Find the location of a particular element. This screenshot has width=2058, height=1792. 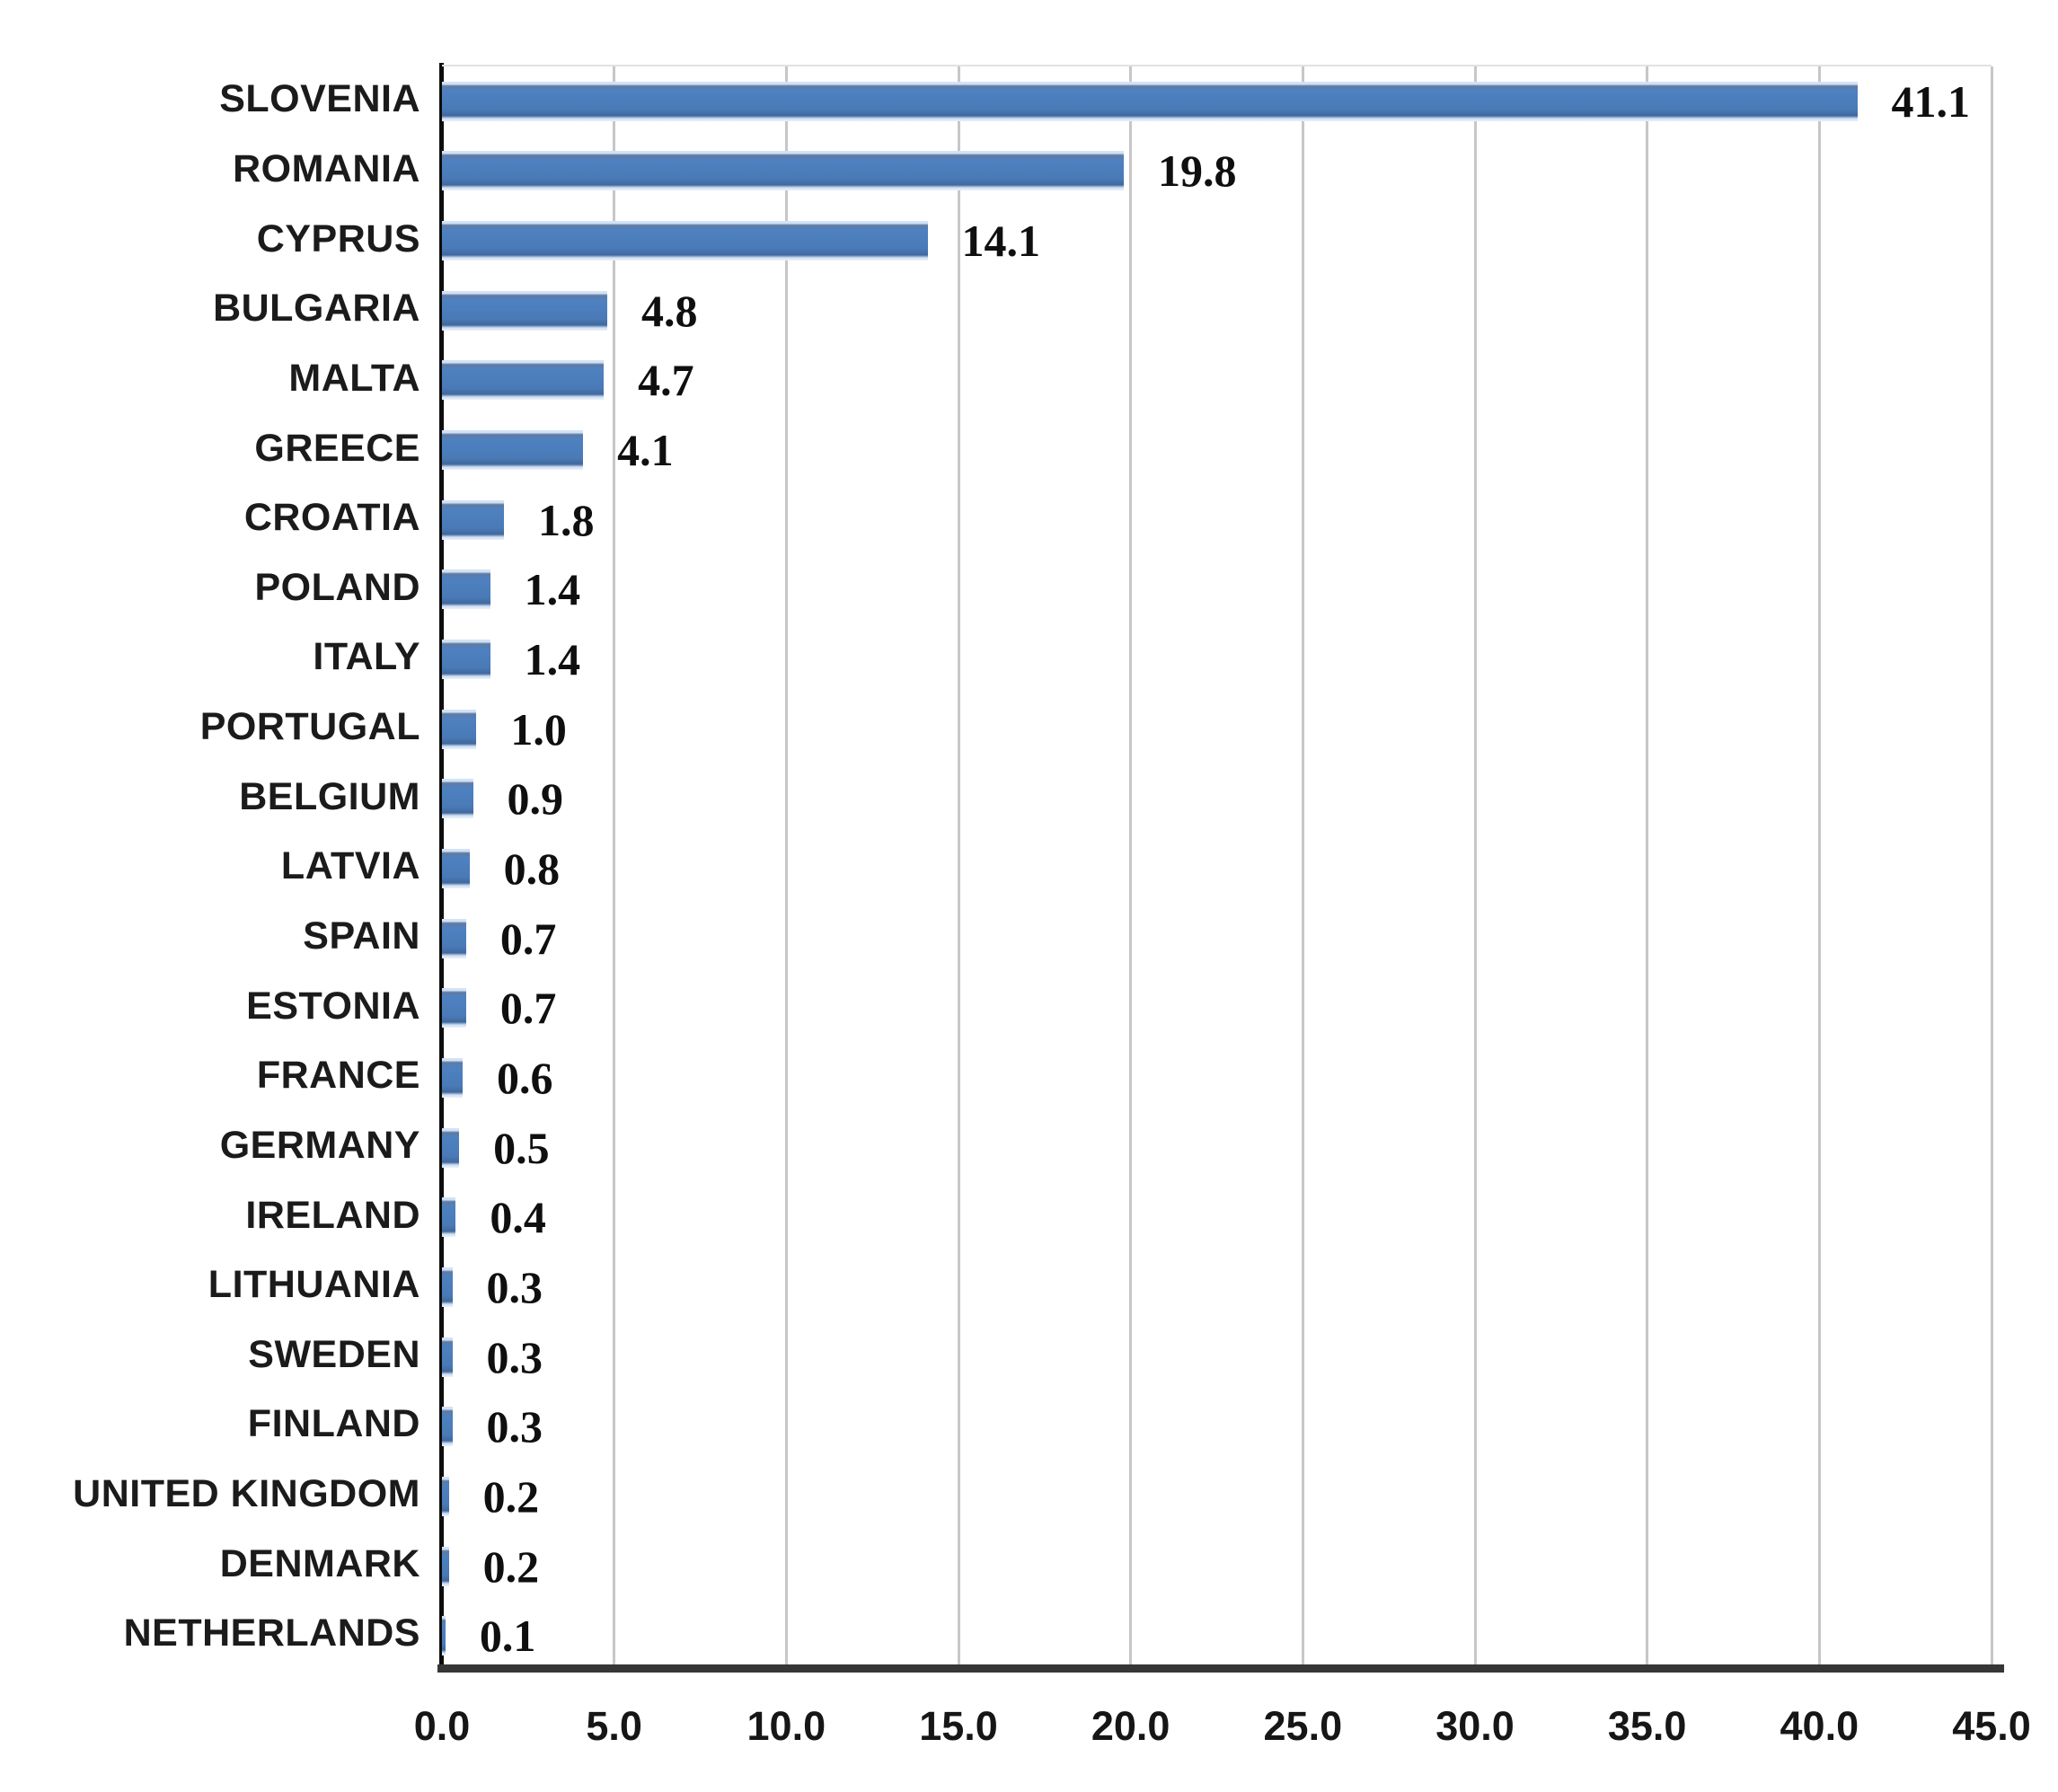

country-label: ESTONIA is located at coordinates (333, 1006).